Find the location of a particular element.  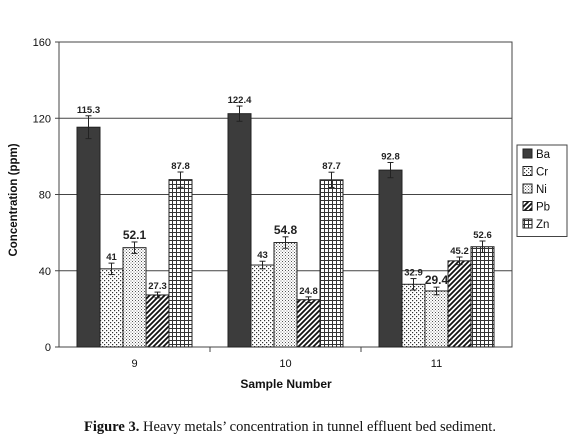

legend-swatch-cr is located at coordinates (527, 171).